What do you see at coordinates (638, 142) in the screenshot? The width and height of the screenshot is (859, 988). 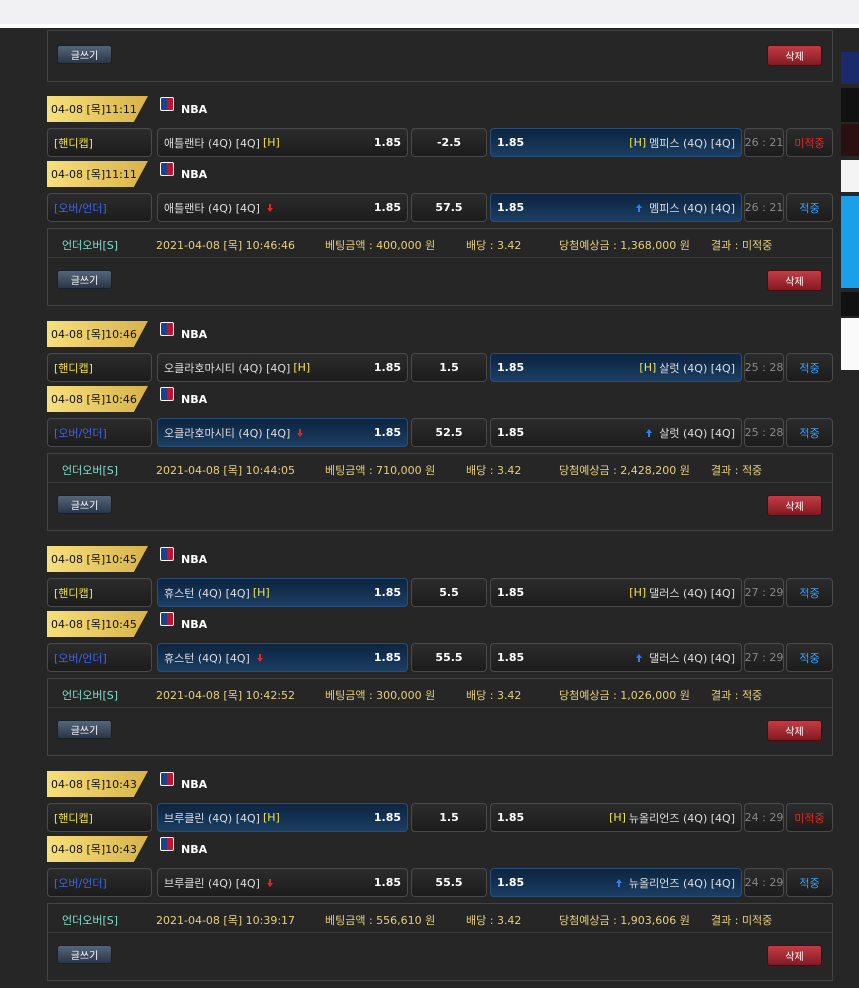 I see `away-tag: [H]` at bounding box center [638, 142].